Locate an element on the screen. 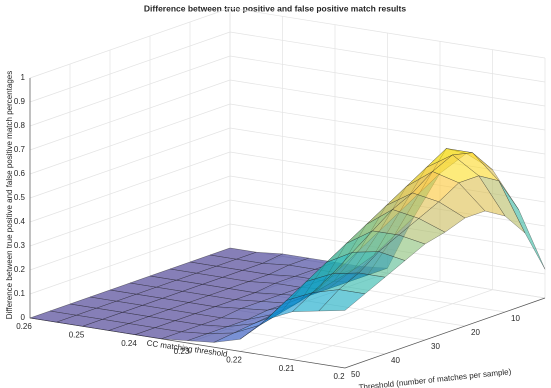 This screenshot has width=551, height=388. y-axis-label: Threshold (number of matches per sample) is located at coordinates (435, 377).